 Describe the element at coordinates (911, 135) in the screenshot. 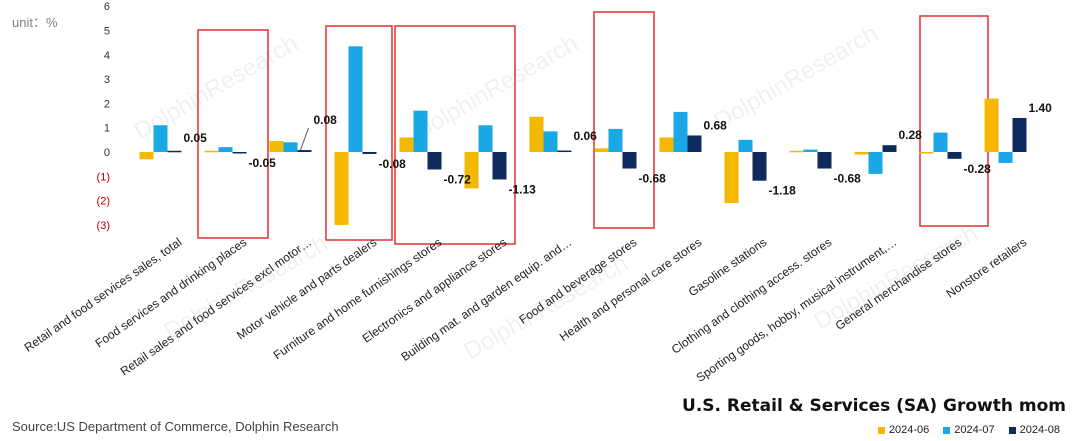

I see `data-label: 0.28` at that location.